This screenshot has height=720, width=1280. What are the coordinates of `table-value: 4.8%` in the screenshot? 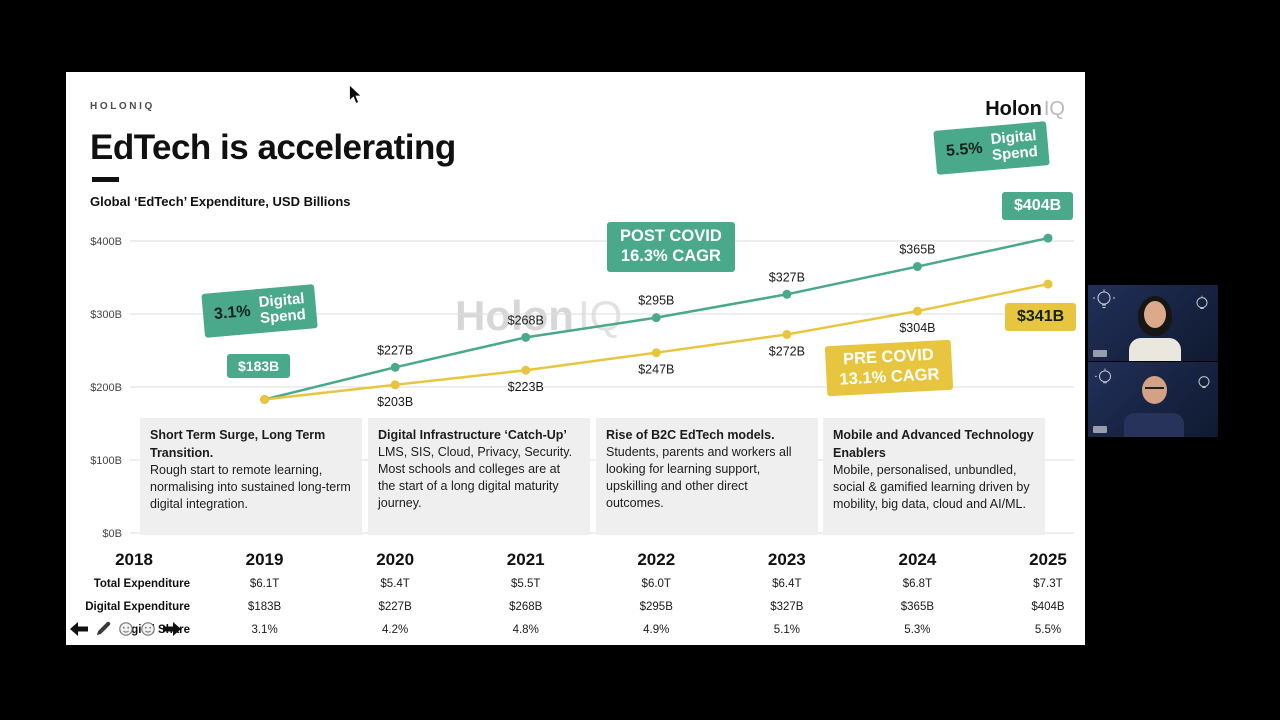 It's located at (525, 630).